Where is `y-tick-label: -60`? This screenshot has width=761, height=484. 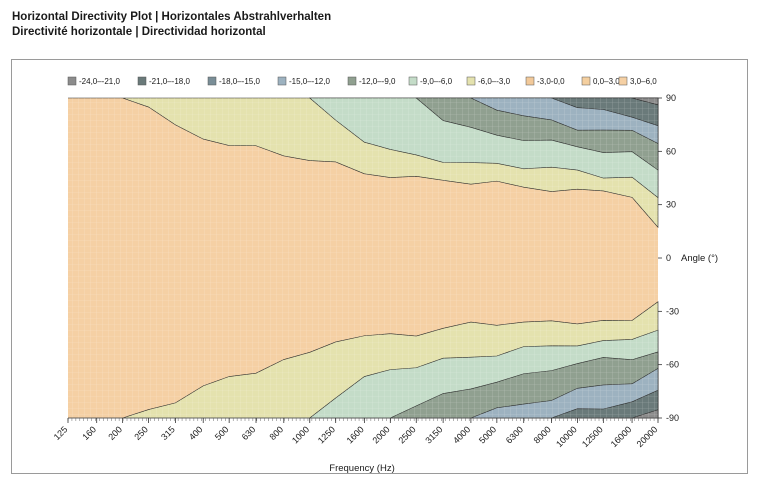 y-tick-label: -60 is located at coordinates (672, 365).